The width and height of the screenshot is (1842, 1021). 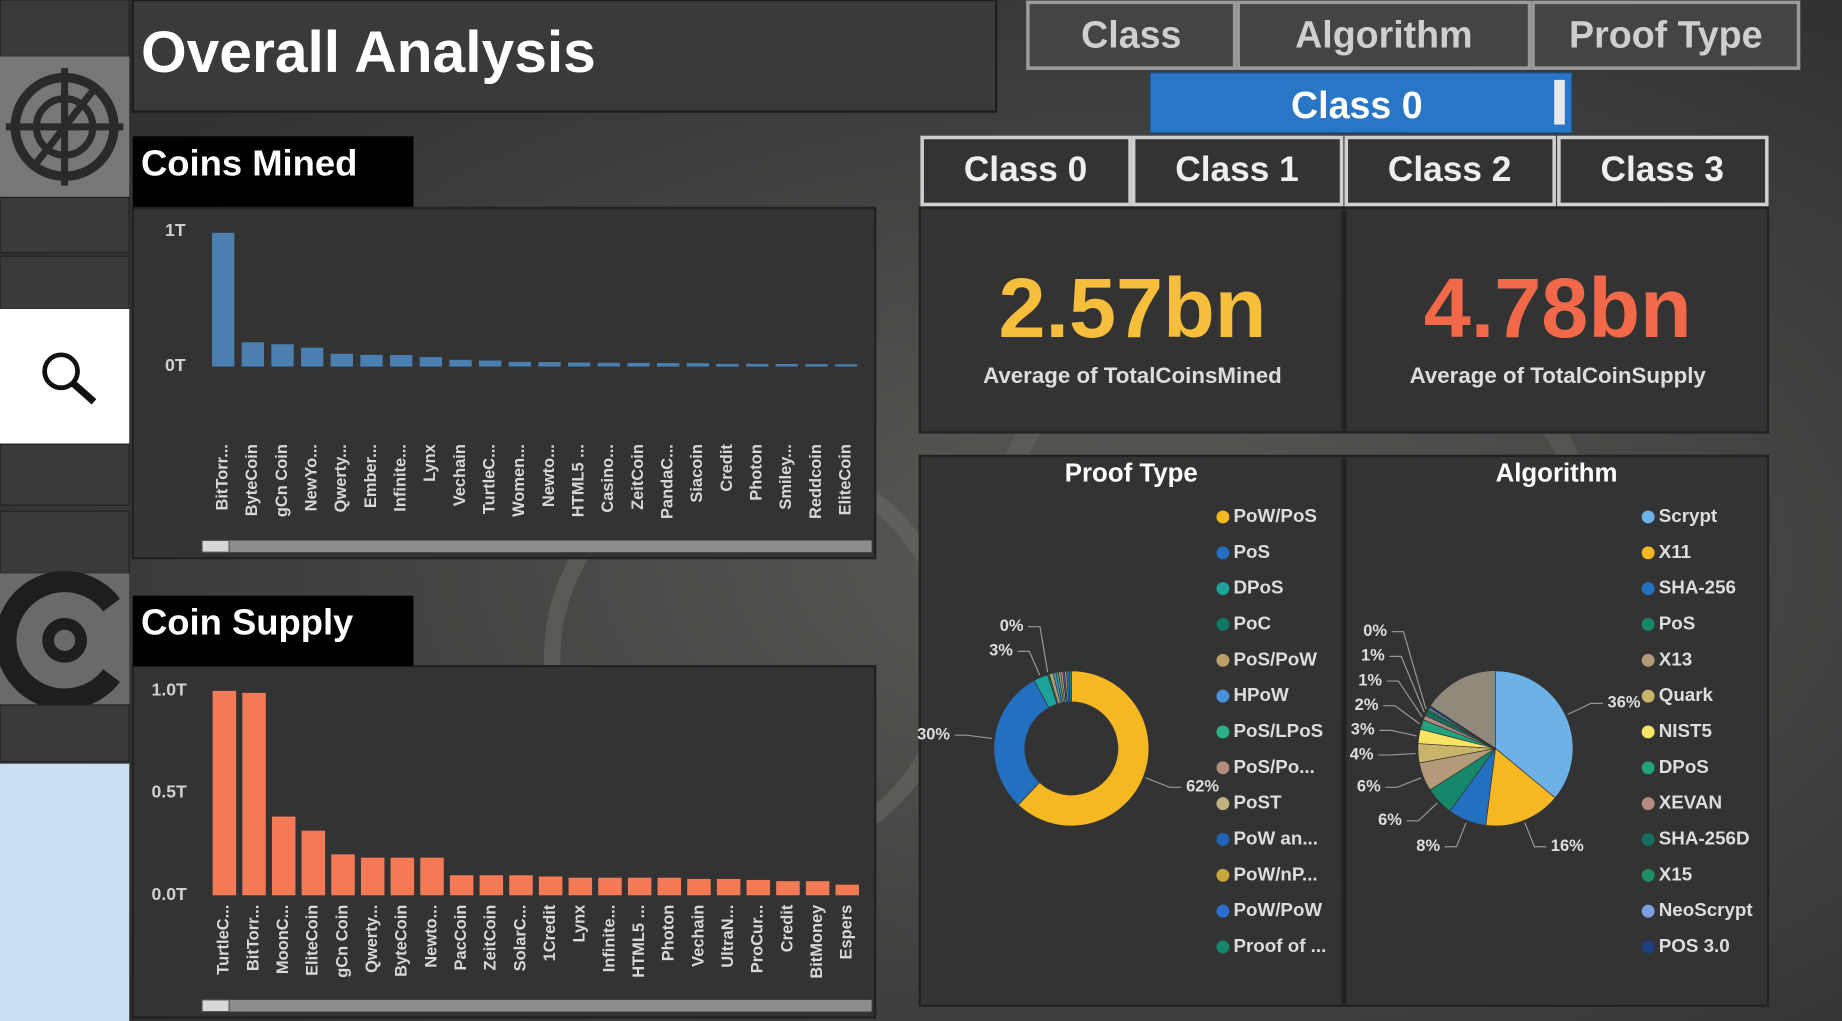 What do you see at coordinates (175, 365) in the screenshot?
I see `y-tick-label: 0T` at bounding box center [175, 365].